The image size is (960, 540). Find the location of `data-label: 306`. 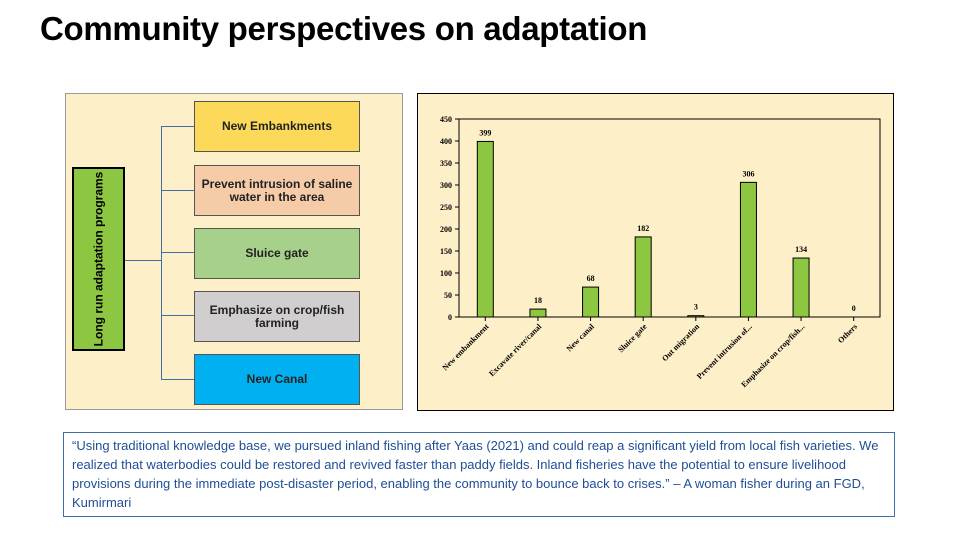

data-label: 306 is located at coordinates (748, 173).